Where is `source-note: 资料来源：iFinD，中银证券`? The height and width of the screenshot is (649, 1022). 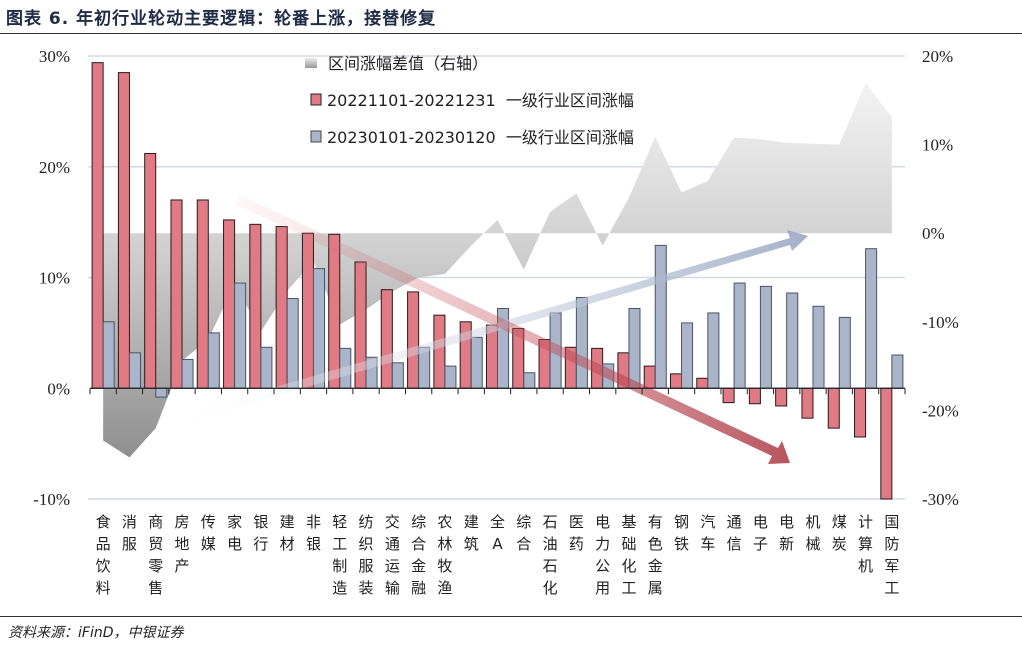
source-note: 资料来源：iFinD，中银证券 is located at coordinates (96, 633).